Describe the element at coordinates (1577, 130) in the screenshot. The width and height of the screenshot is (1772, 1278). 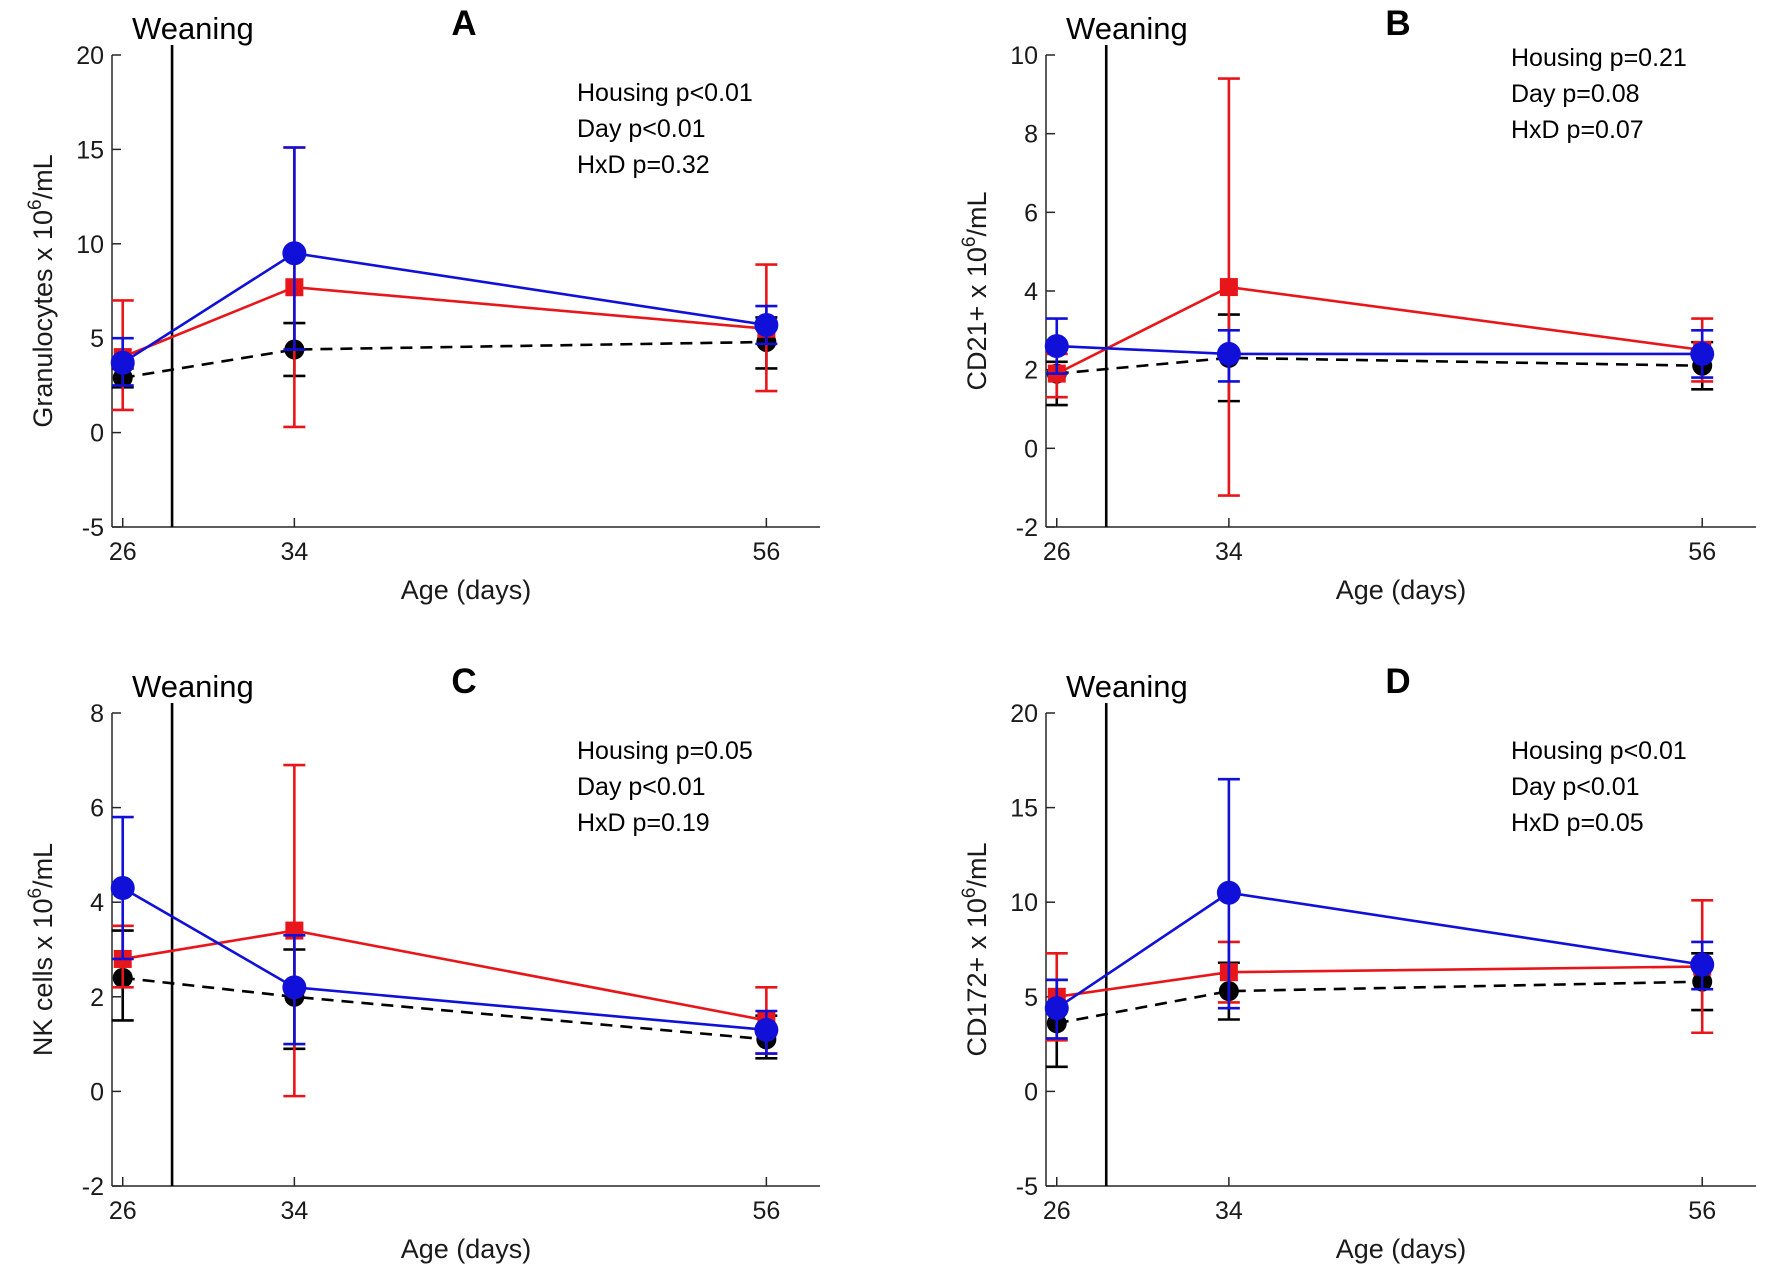
I see `stat-annotation: HxD p=0.07` at that location.